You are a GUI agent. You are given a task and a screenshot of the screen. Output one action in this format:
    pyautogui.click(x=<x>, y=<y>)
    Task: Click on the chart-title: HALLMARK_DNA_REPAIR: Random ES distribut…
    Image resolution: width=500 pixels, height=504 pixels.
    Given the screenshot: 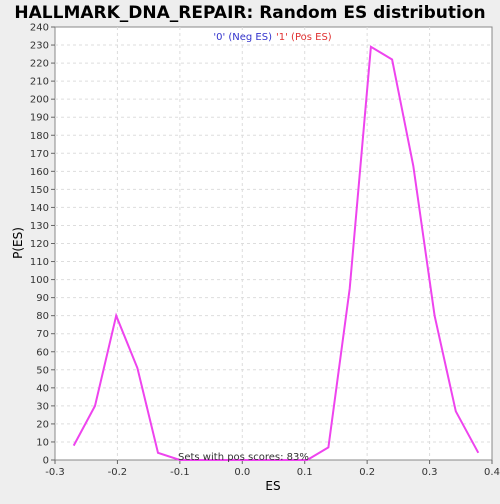 What is the action you would take?
    pyautogui.click(x=249, y=13)
    